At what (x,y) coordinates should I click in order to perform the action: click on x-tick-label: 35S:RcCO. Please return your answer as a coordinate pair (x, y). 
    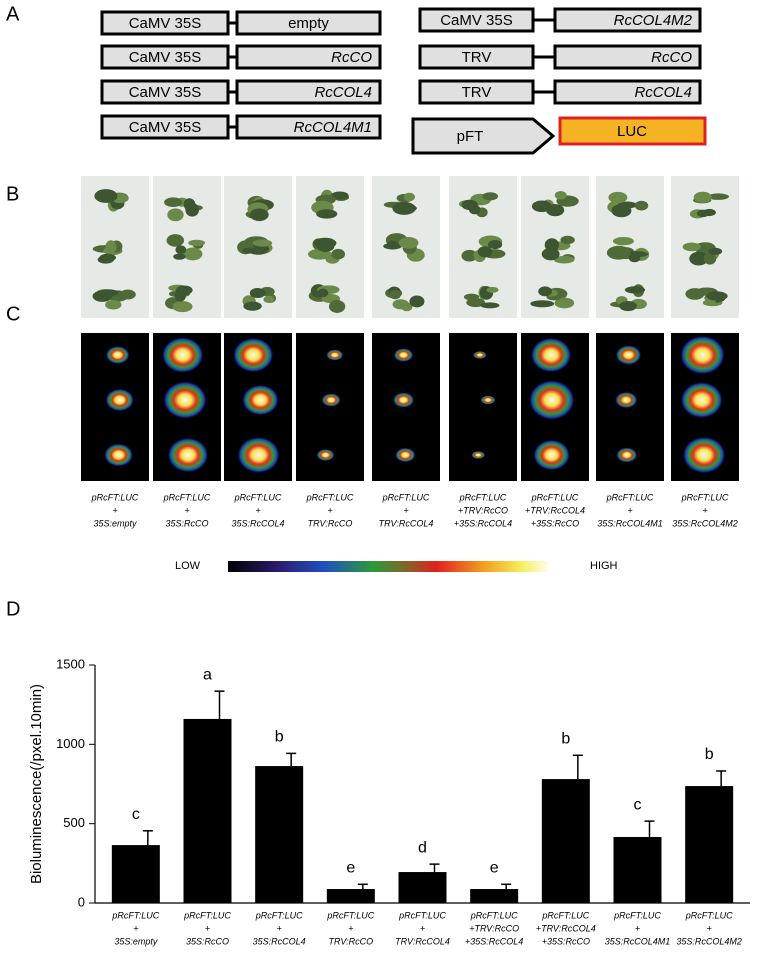
    Looking at the image, I should click on (207, 941).